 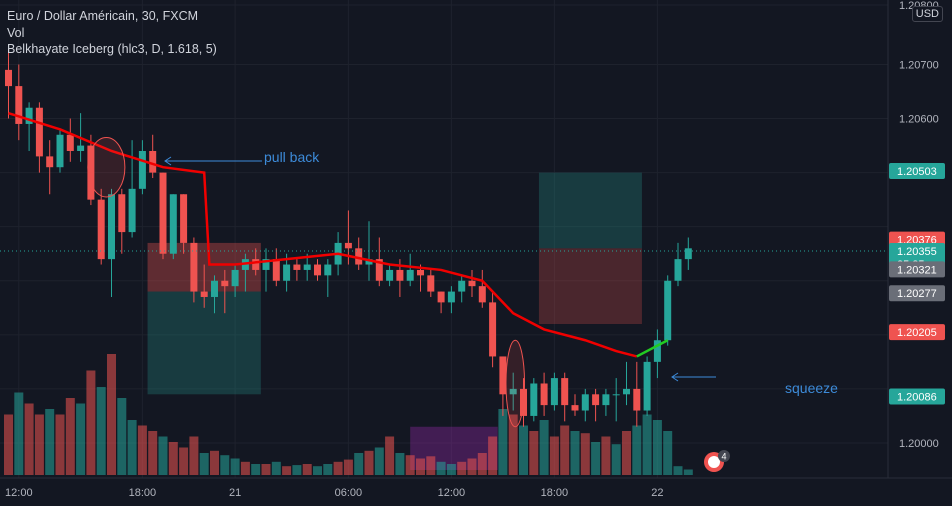 I want to click on highlight-ellipse, so click(x=106, y=167).